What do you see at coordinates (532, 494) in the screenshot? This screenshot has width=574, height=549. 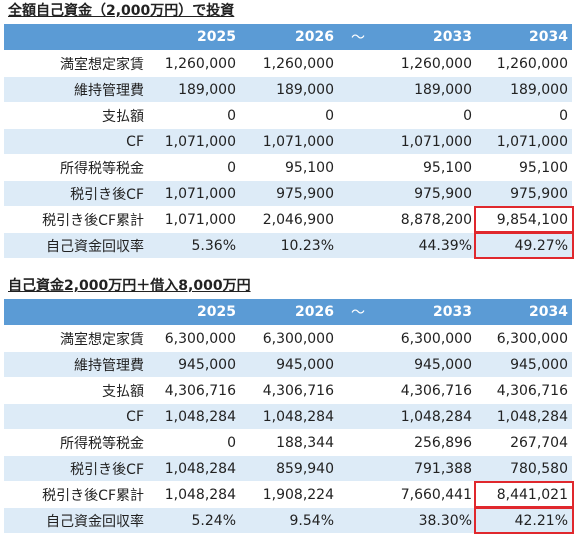 I see `highlighted-value: 8,441,021` at bounding box center [532, 494].